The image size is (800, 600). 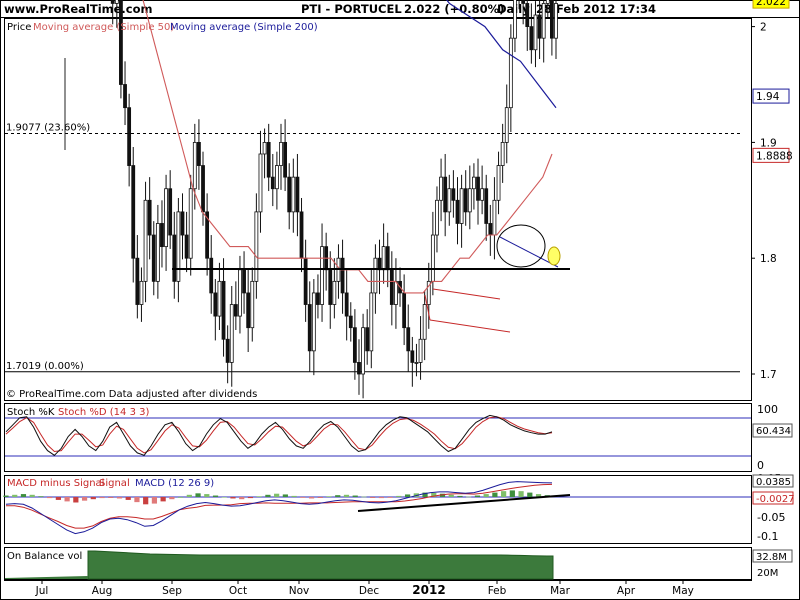 I want to click on macd-tick-minus-0-05: -0.05, so click(x=771, y=517).